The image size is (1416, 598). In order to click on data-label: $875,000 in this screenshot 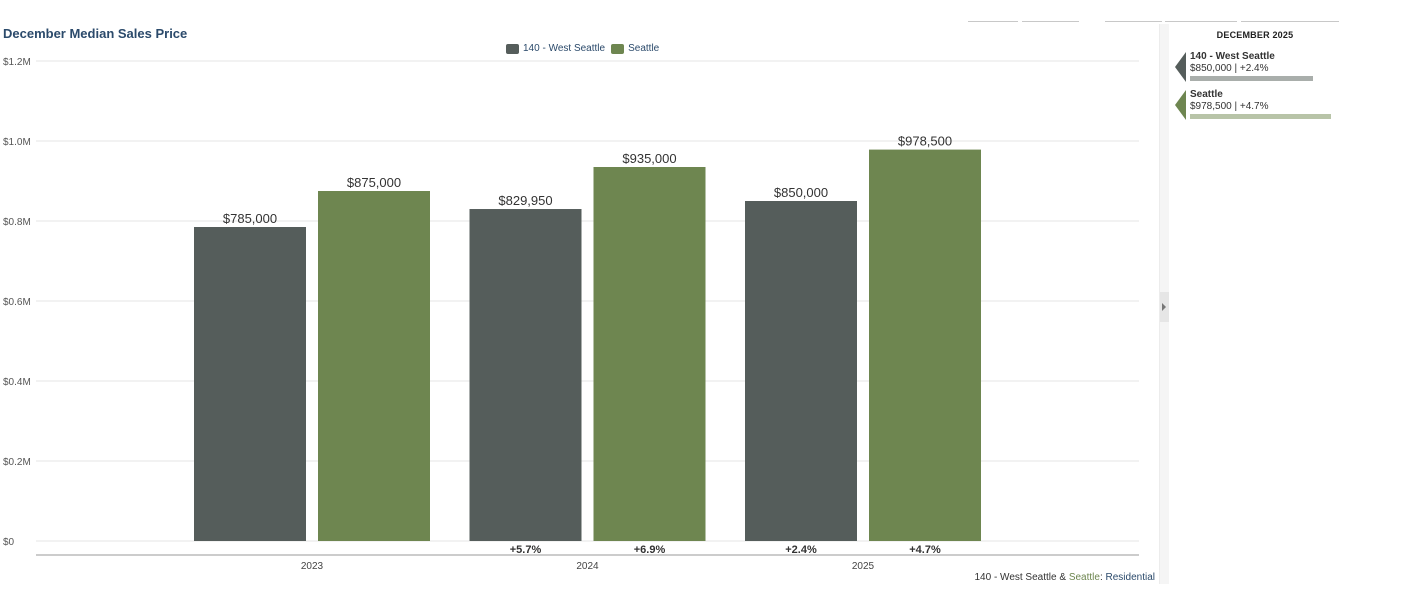, I will do `click(374, 182)`.